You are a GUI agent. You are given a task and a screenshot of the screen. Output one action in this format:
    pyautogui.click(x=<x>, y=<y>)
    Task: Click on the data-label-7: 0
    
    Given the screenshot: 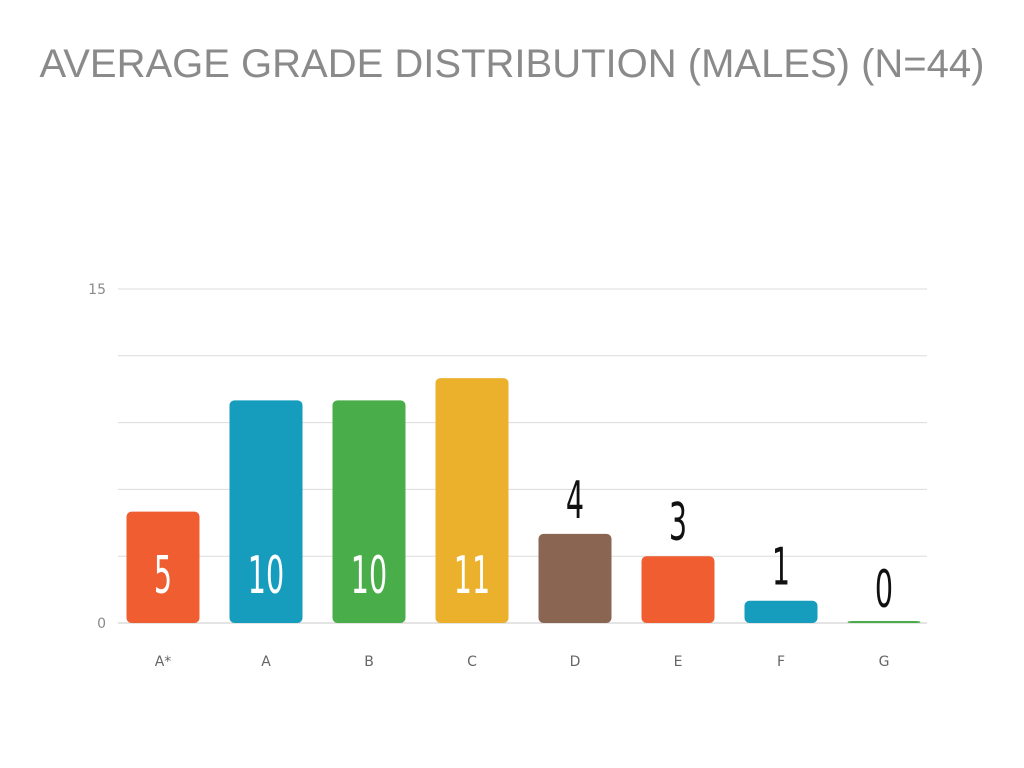 What is the action you would take?
    pyautogui.click(x=884, y=589)
    